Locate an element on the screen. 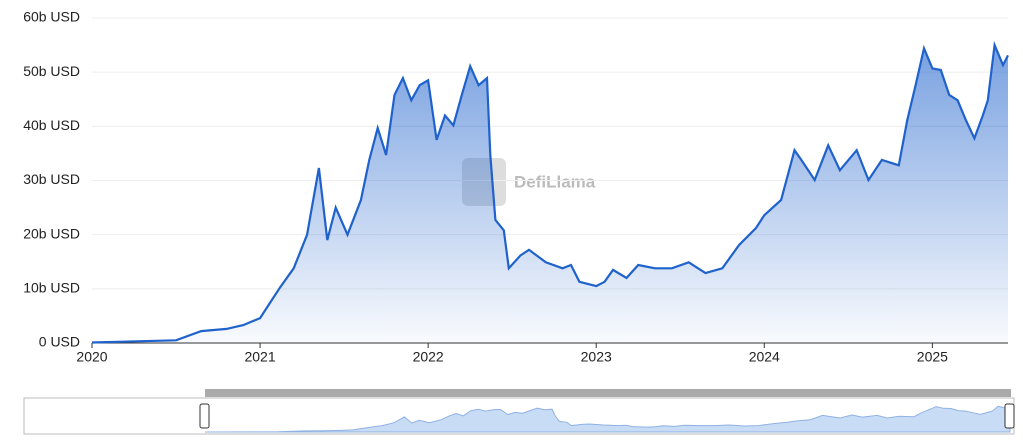 The image size is (1023, 447). overview-area is located at coordinates (607, 419).